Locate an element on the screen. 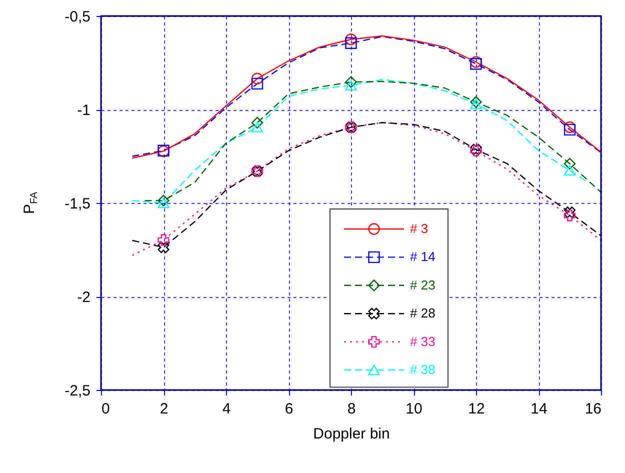  y-tick-label: -2,5 is located at coordinates (77, 391).